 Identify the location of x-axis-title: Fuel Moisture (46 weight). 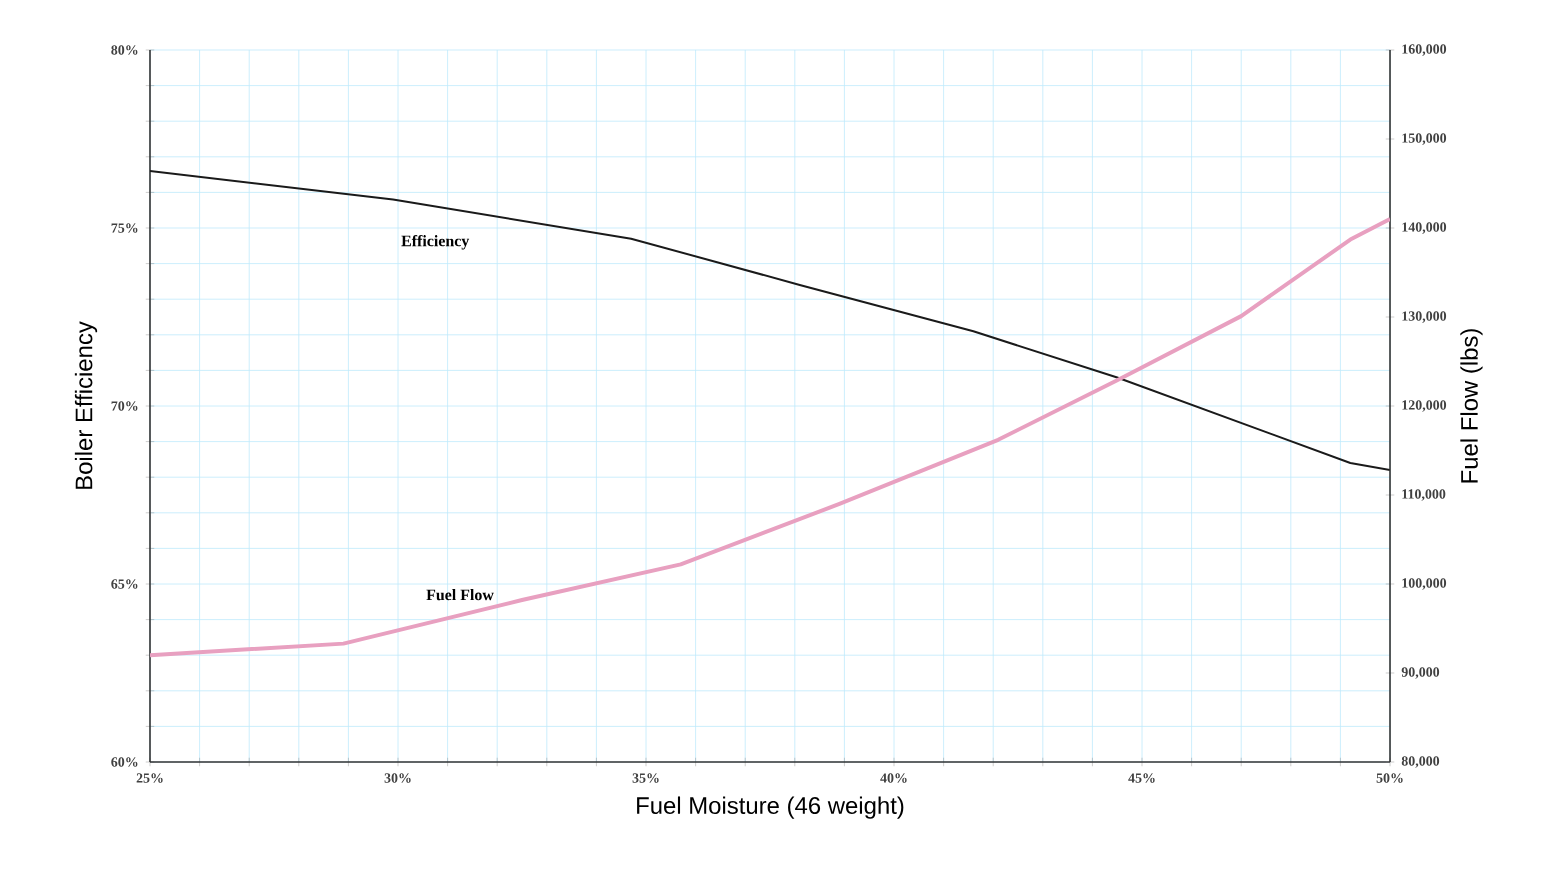
(770, 807).